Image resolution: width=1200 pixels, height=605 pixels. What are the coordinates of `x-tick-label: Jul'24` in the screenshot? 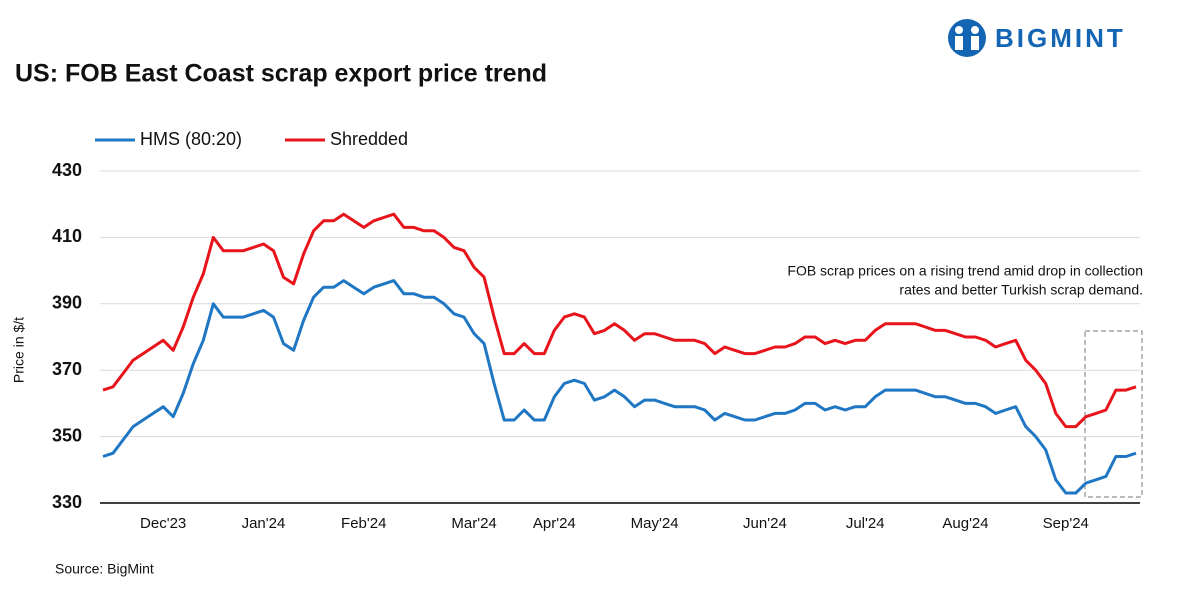 It's located at (865, 523).